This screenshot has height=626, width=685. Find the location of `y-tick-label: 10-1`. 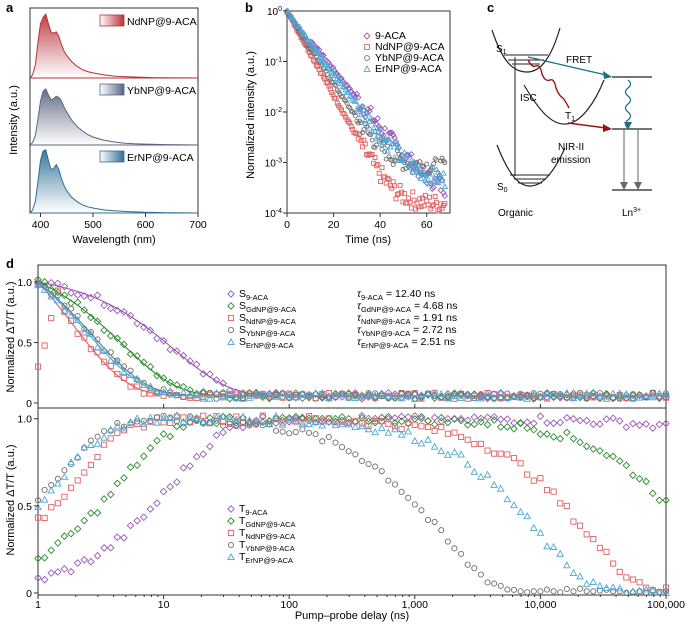

y-tick-label: 10-1 is located at coordinates (273, 63).